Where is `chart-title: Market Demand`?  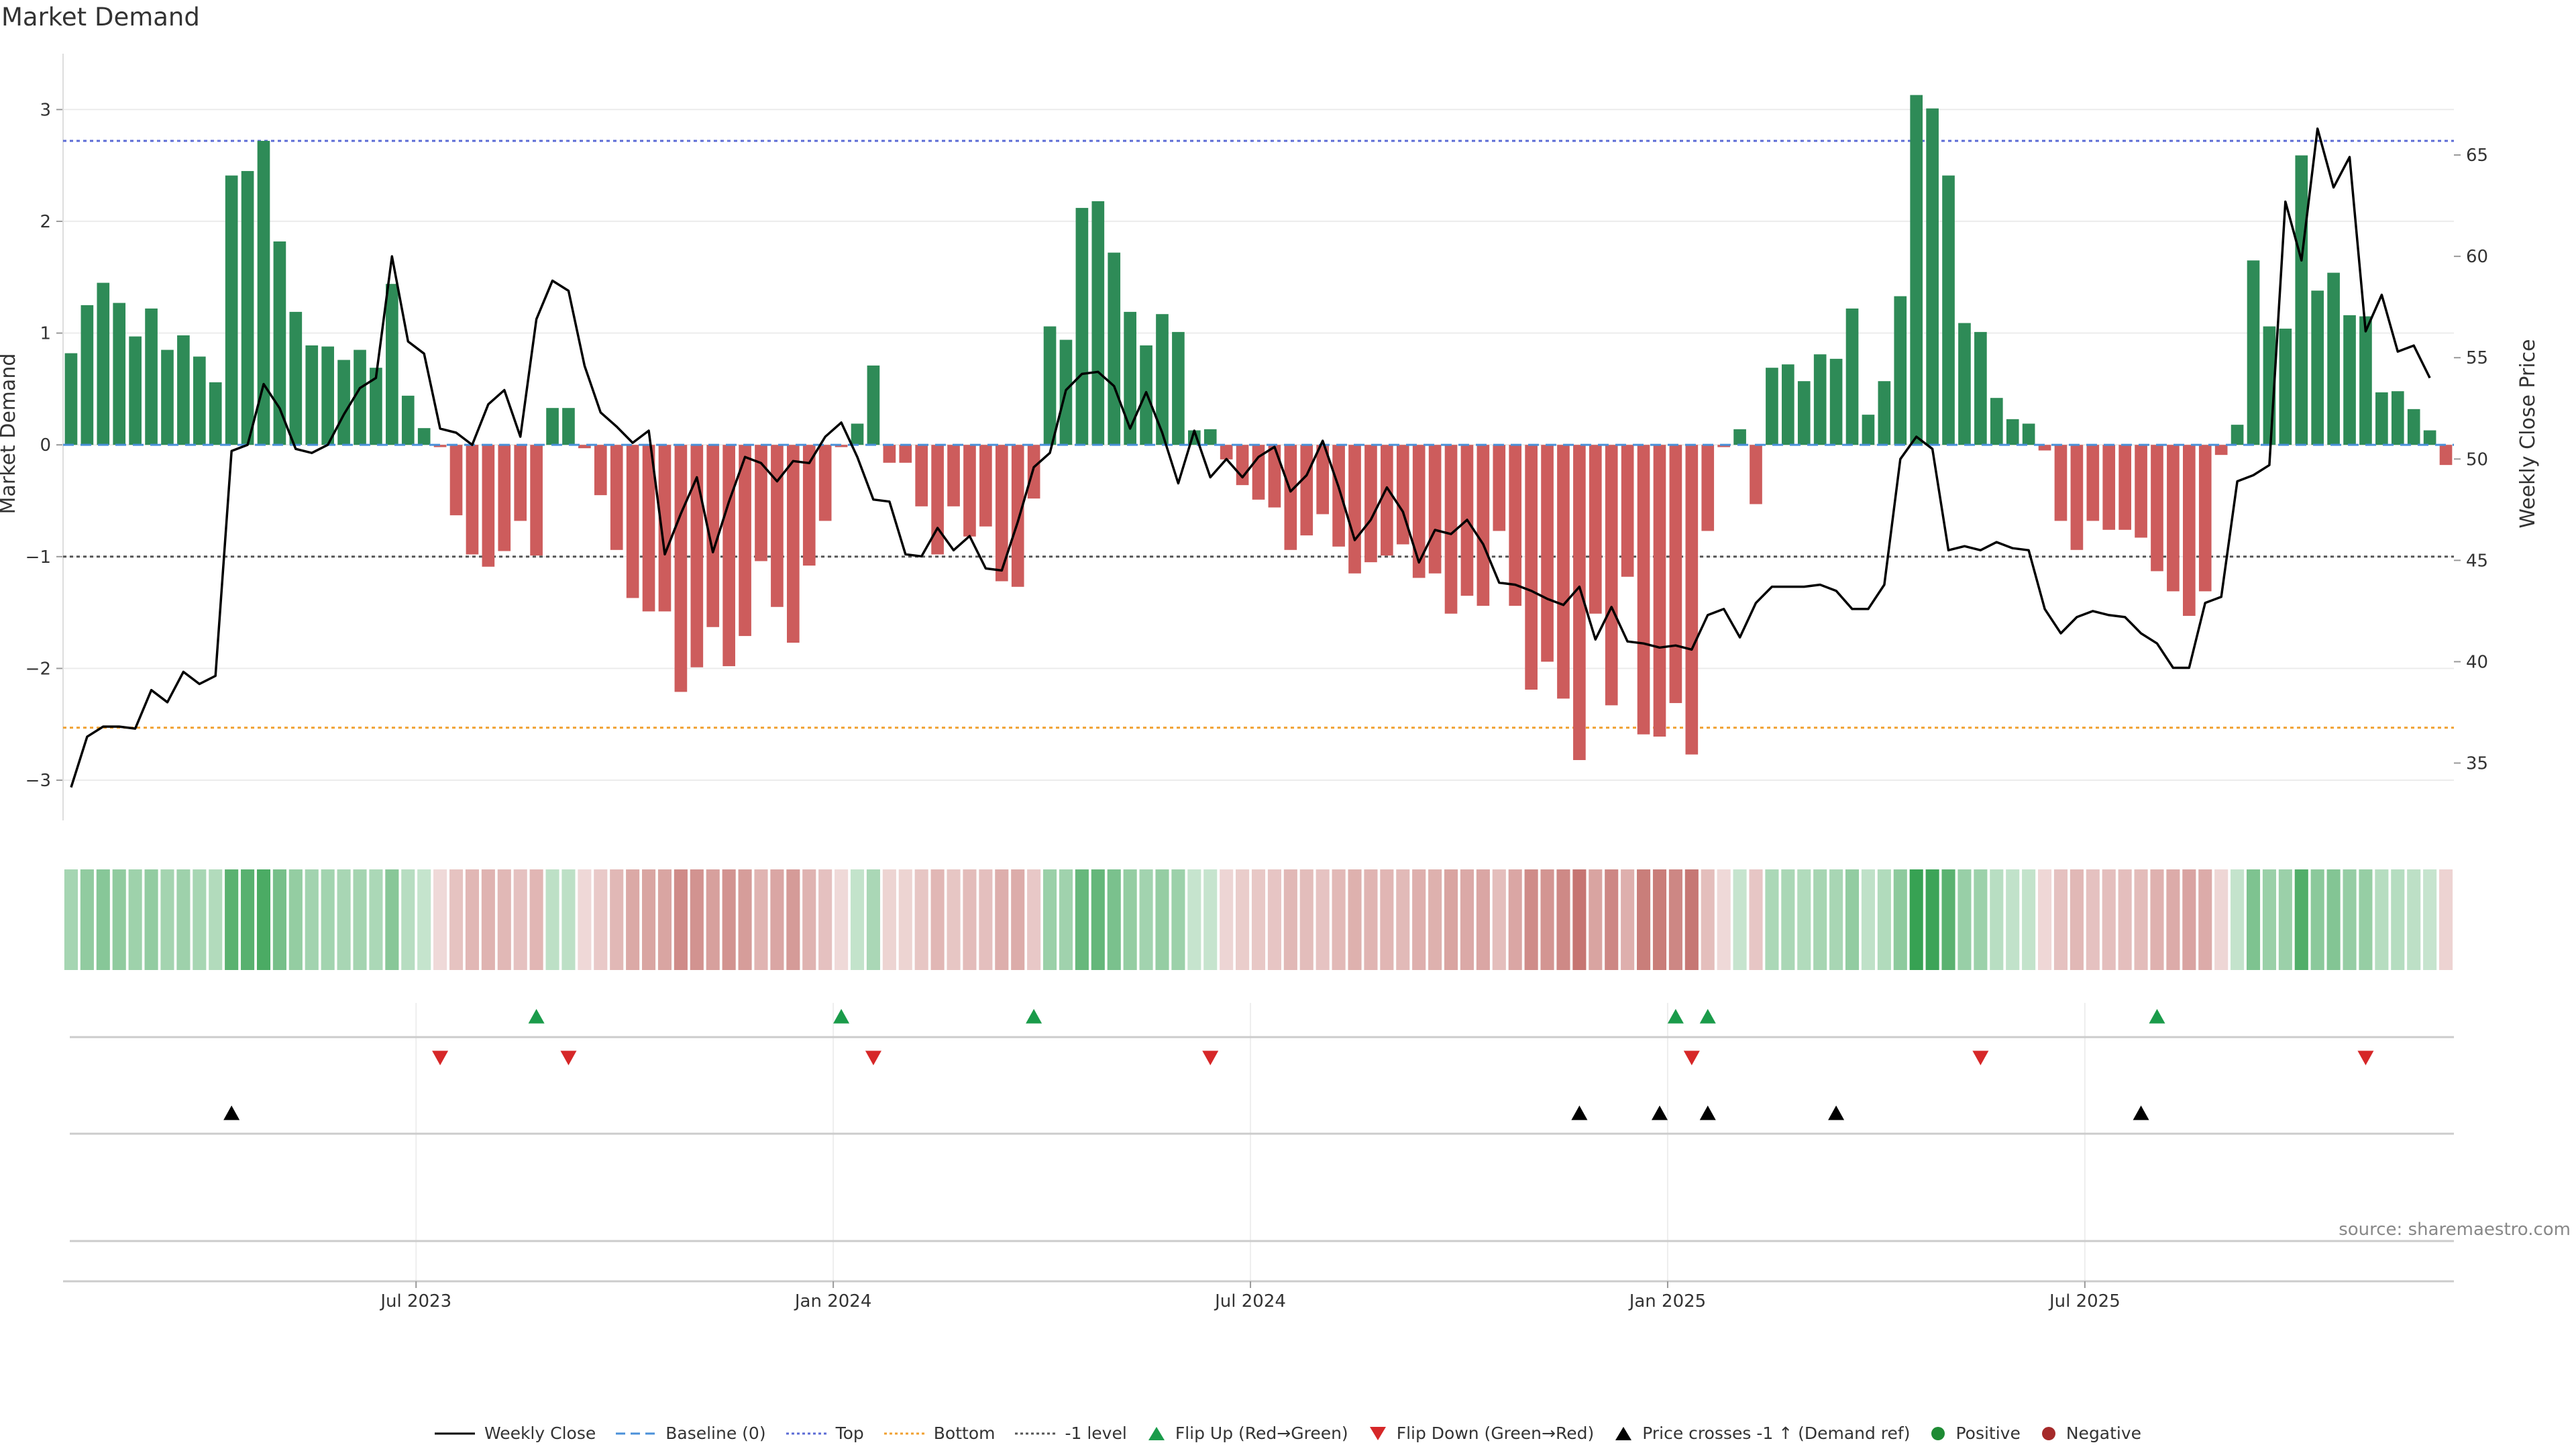
chart-title: Market Demand is located at coordinates (100, 17).